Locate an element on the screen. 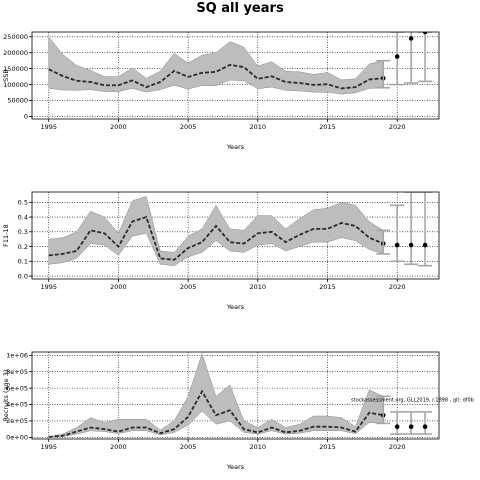 The image size is (480, 480). f-xlabel: Years is located at coordinates (235, 307).